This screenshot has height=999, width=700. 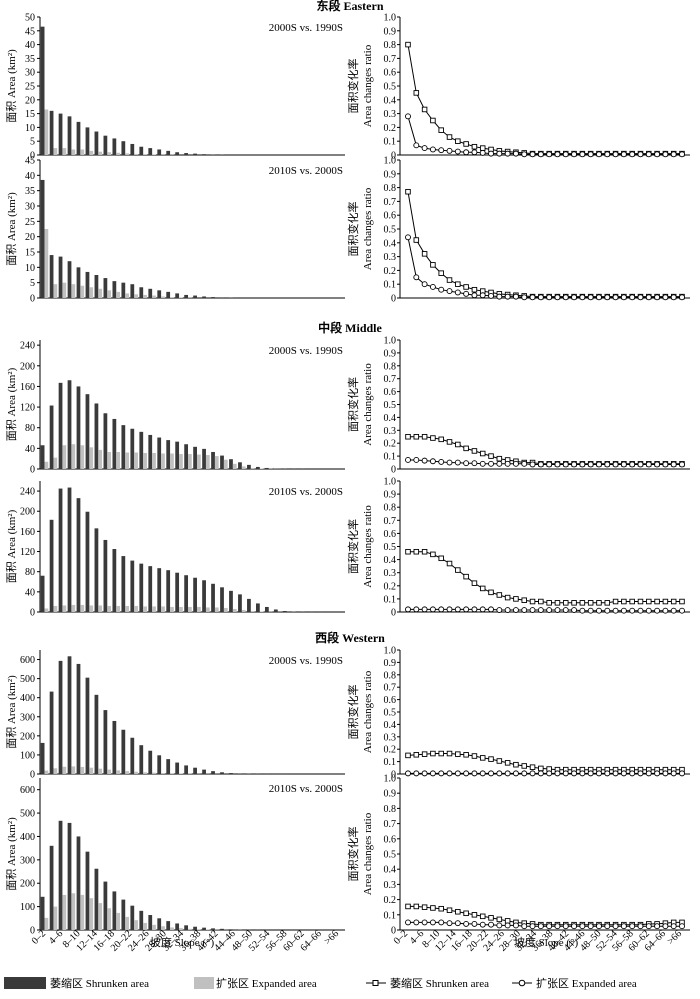 I want to click on y-tick-label: 400, so click(x=27, y=698).